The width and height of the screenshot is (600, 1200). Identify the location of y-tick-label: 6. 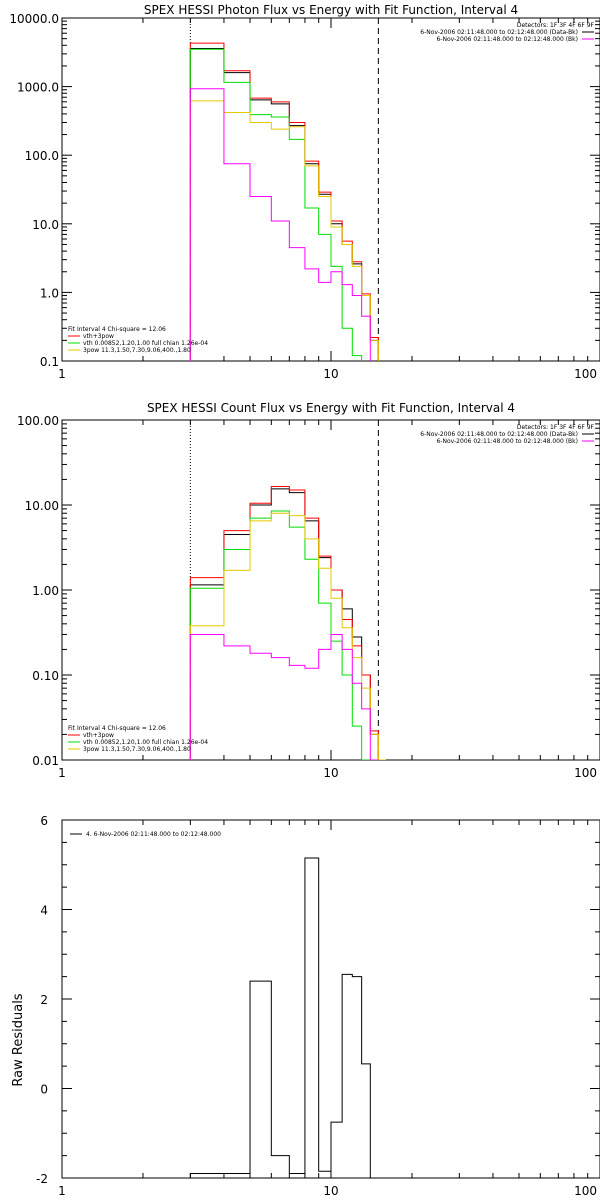
(44, 821).